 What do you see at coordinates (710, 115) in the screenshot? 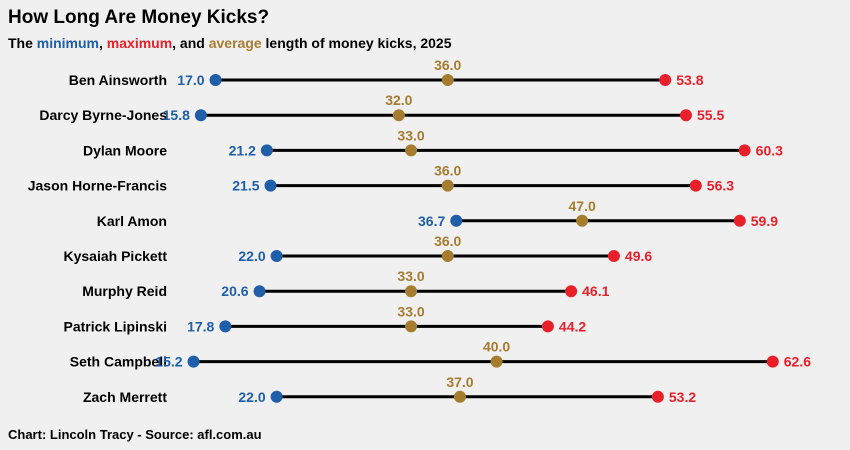
I see `max-value-label: 55.5` at bounding box center [710, 115].